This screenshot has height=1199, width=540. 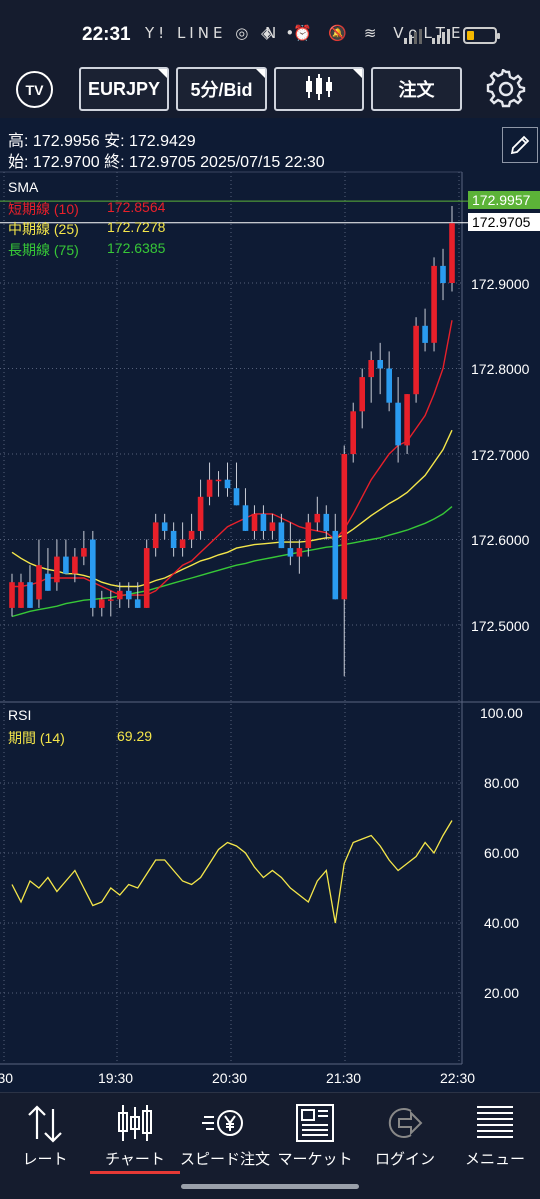 I want to click on sma-mid-value: 172.7278, so click(x=136, y=227).